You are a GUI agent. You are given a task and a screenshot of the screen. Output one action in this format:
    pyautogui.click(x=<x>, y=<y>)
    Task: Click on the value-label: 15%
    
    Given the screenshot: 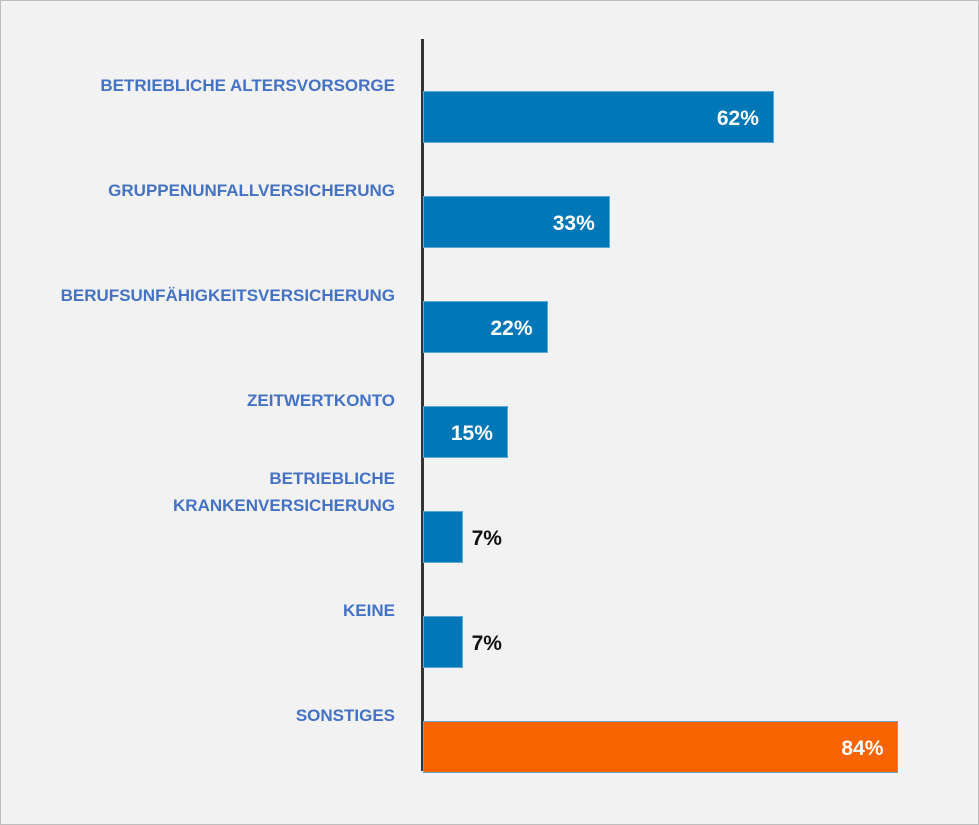 What is the action you would take?
    pyautogui.click(x=471, y=433)
    